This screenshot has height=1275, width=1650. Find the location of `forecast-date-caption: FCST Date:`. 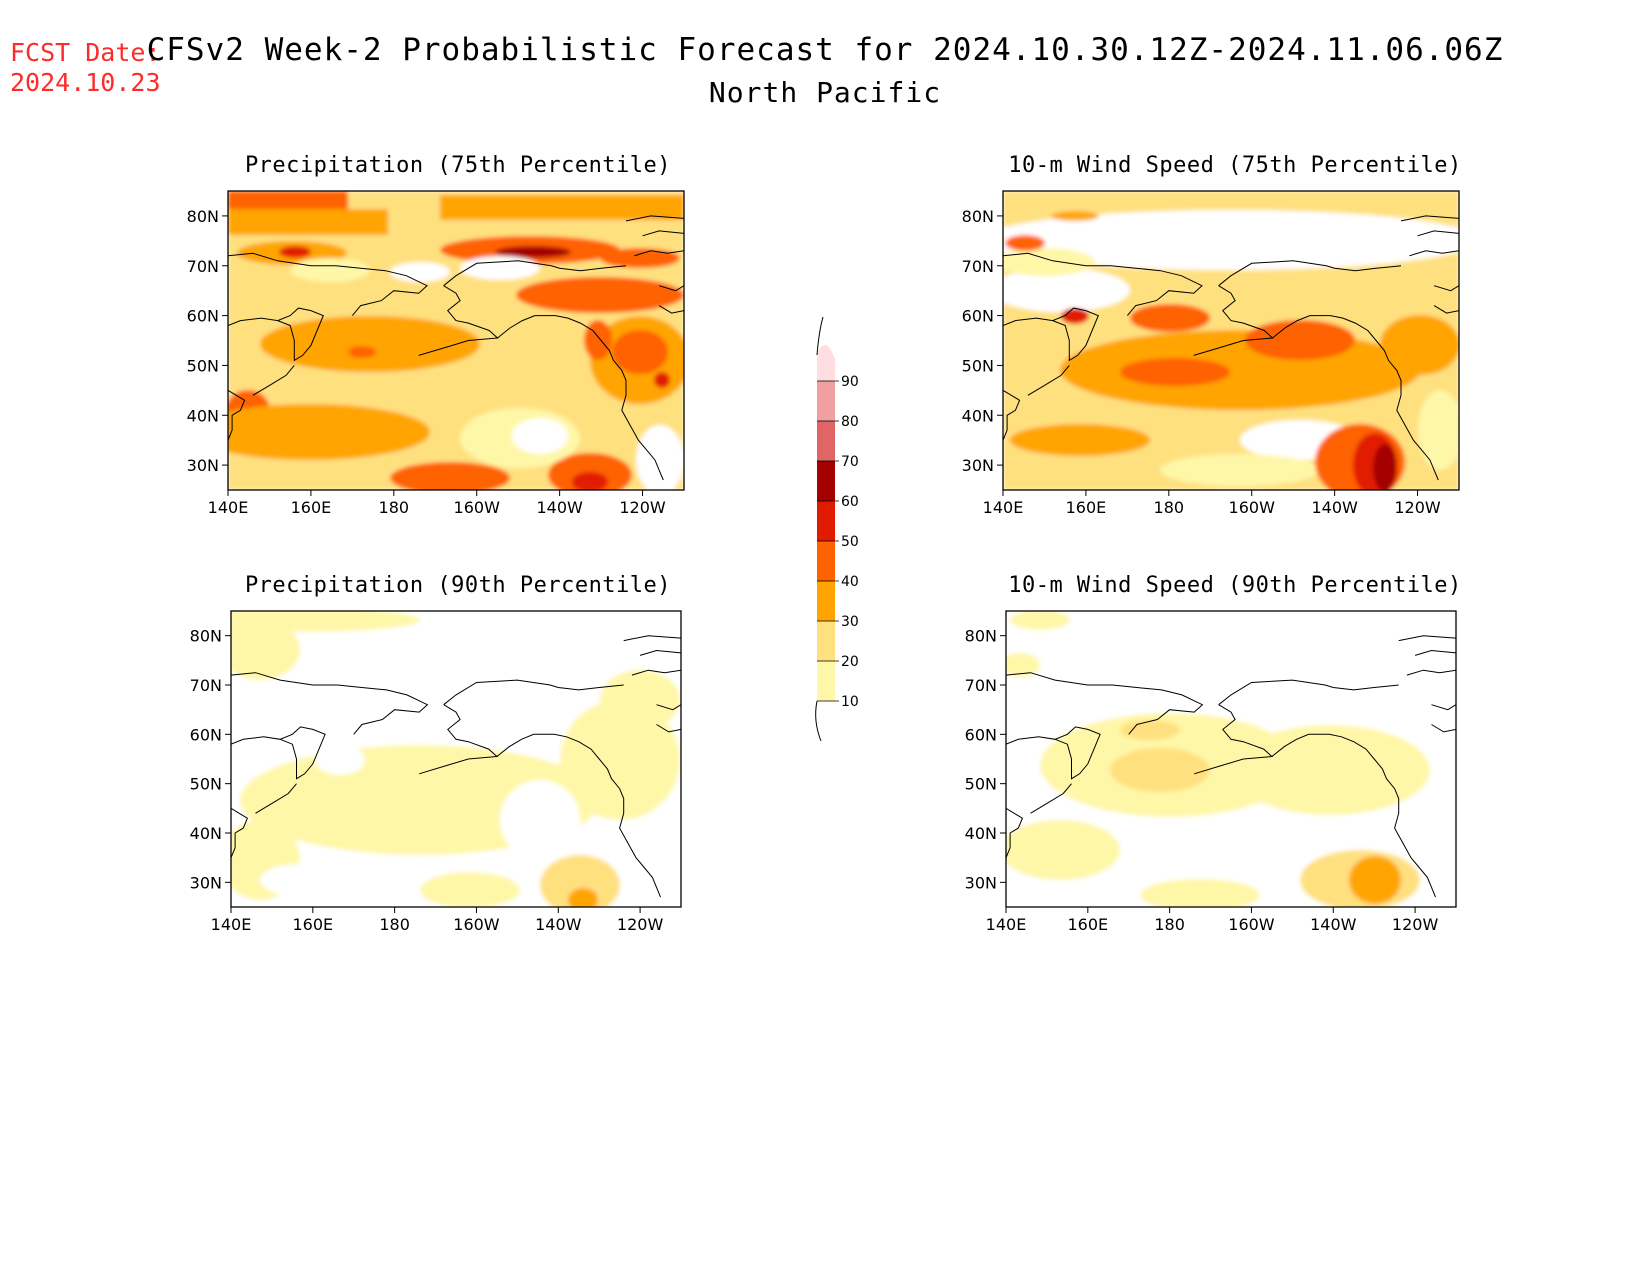

forecast-date-caption: FCST Date: is located at coordinates (85, 52).